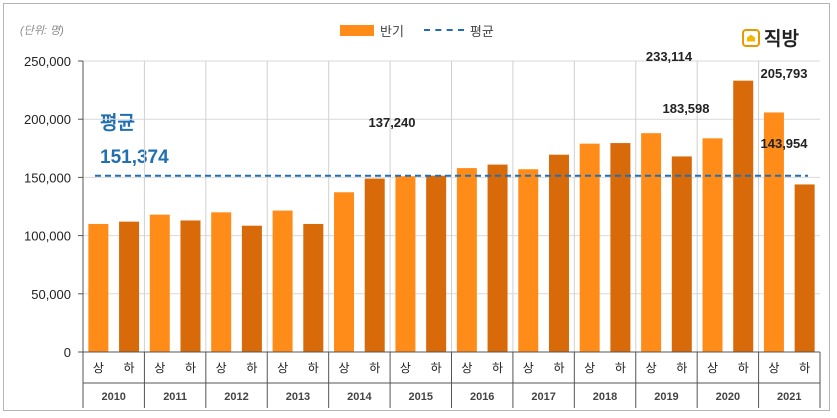 This screenshot has height=418, width=837. What do you see at coordinates (784, 73) in the screenshot?
I see `data-label: 205,793` at bounding box center [784, 73].